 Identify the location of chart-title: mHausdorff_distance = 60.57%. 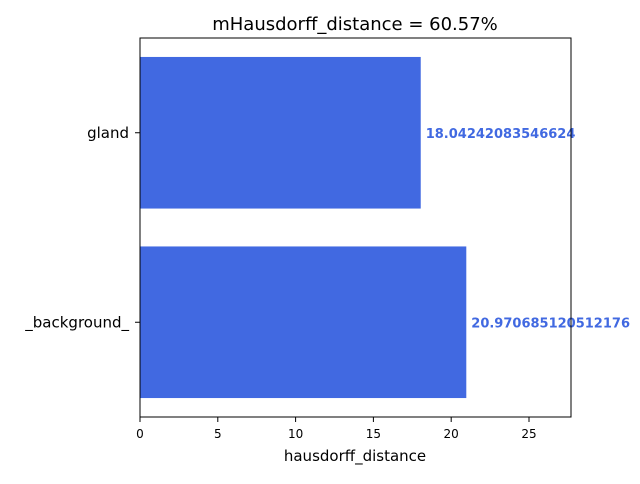
(355, 24).